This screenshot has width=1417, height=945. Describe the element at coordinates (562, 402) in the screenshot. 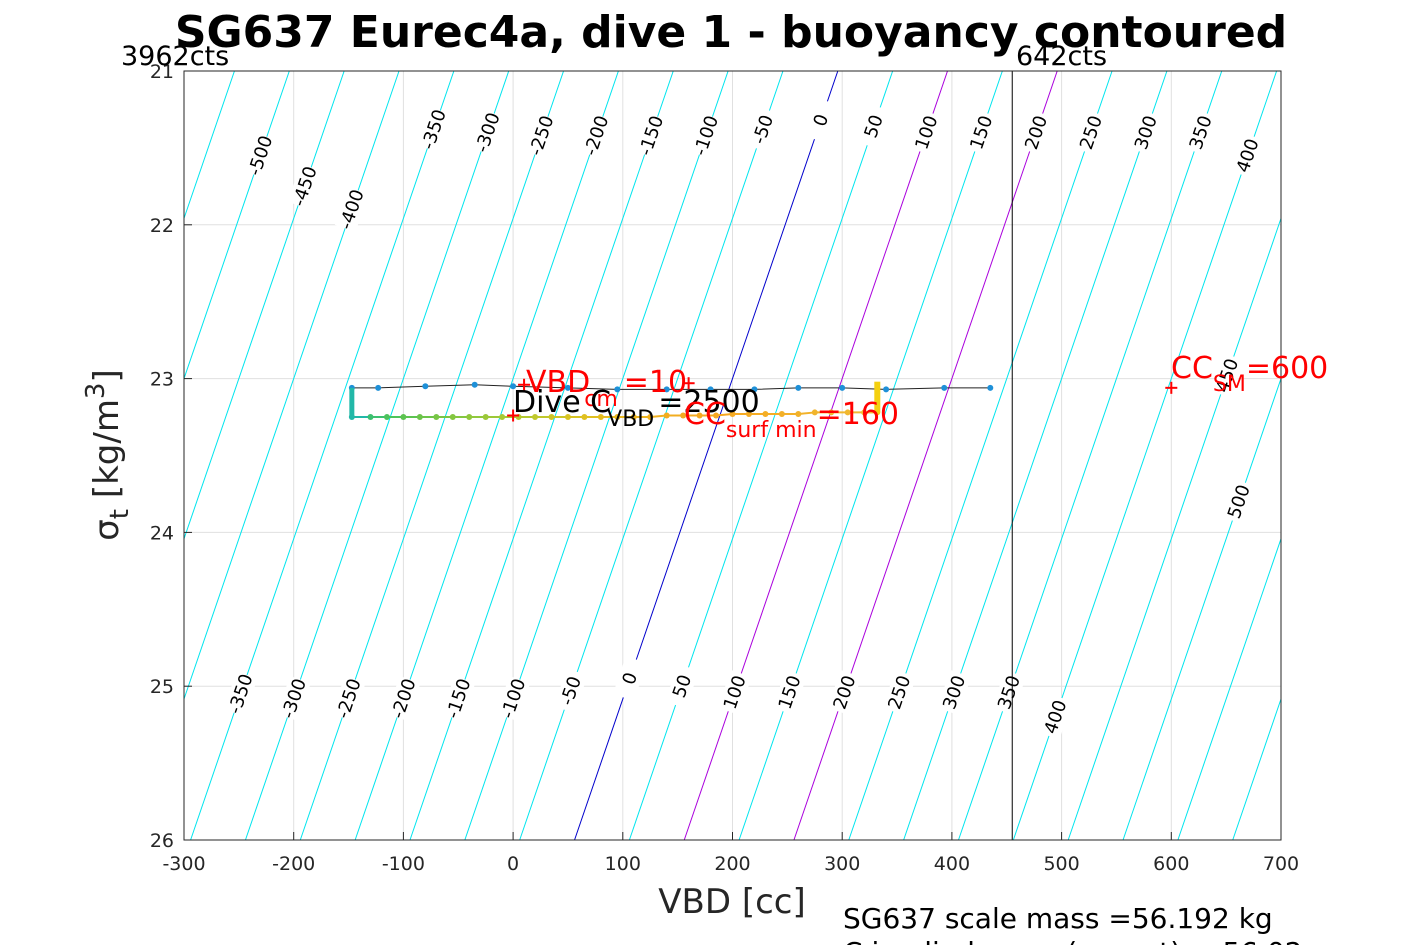

I see `dive-c-main: Dive C` at that location.